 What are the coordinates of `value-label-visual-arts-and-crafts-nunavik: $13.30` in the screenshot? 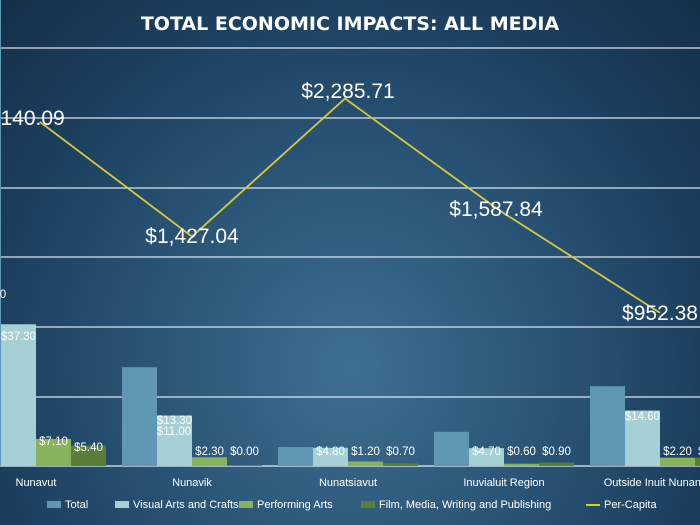 It's located at (174, 421).